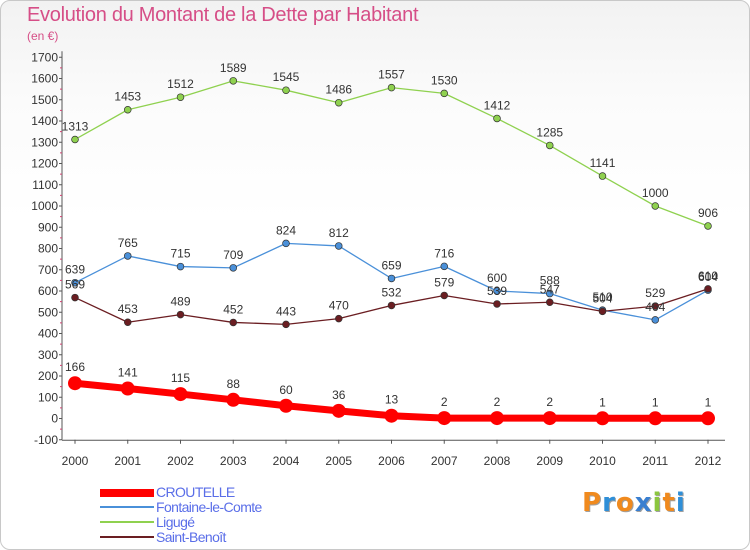  What do you see at coordinates (127, 522) in the screenshot?
I see `legend-swatch-liguge` at bounding box center [127, 522].